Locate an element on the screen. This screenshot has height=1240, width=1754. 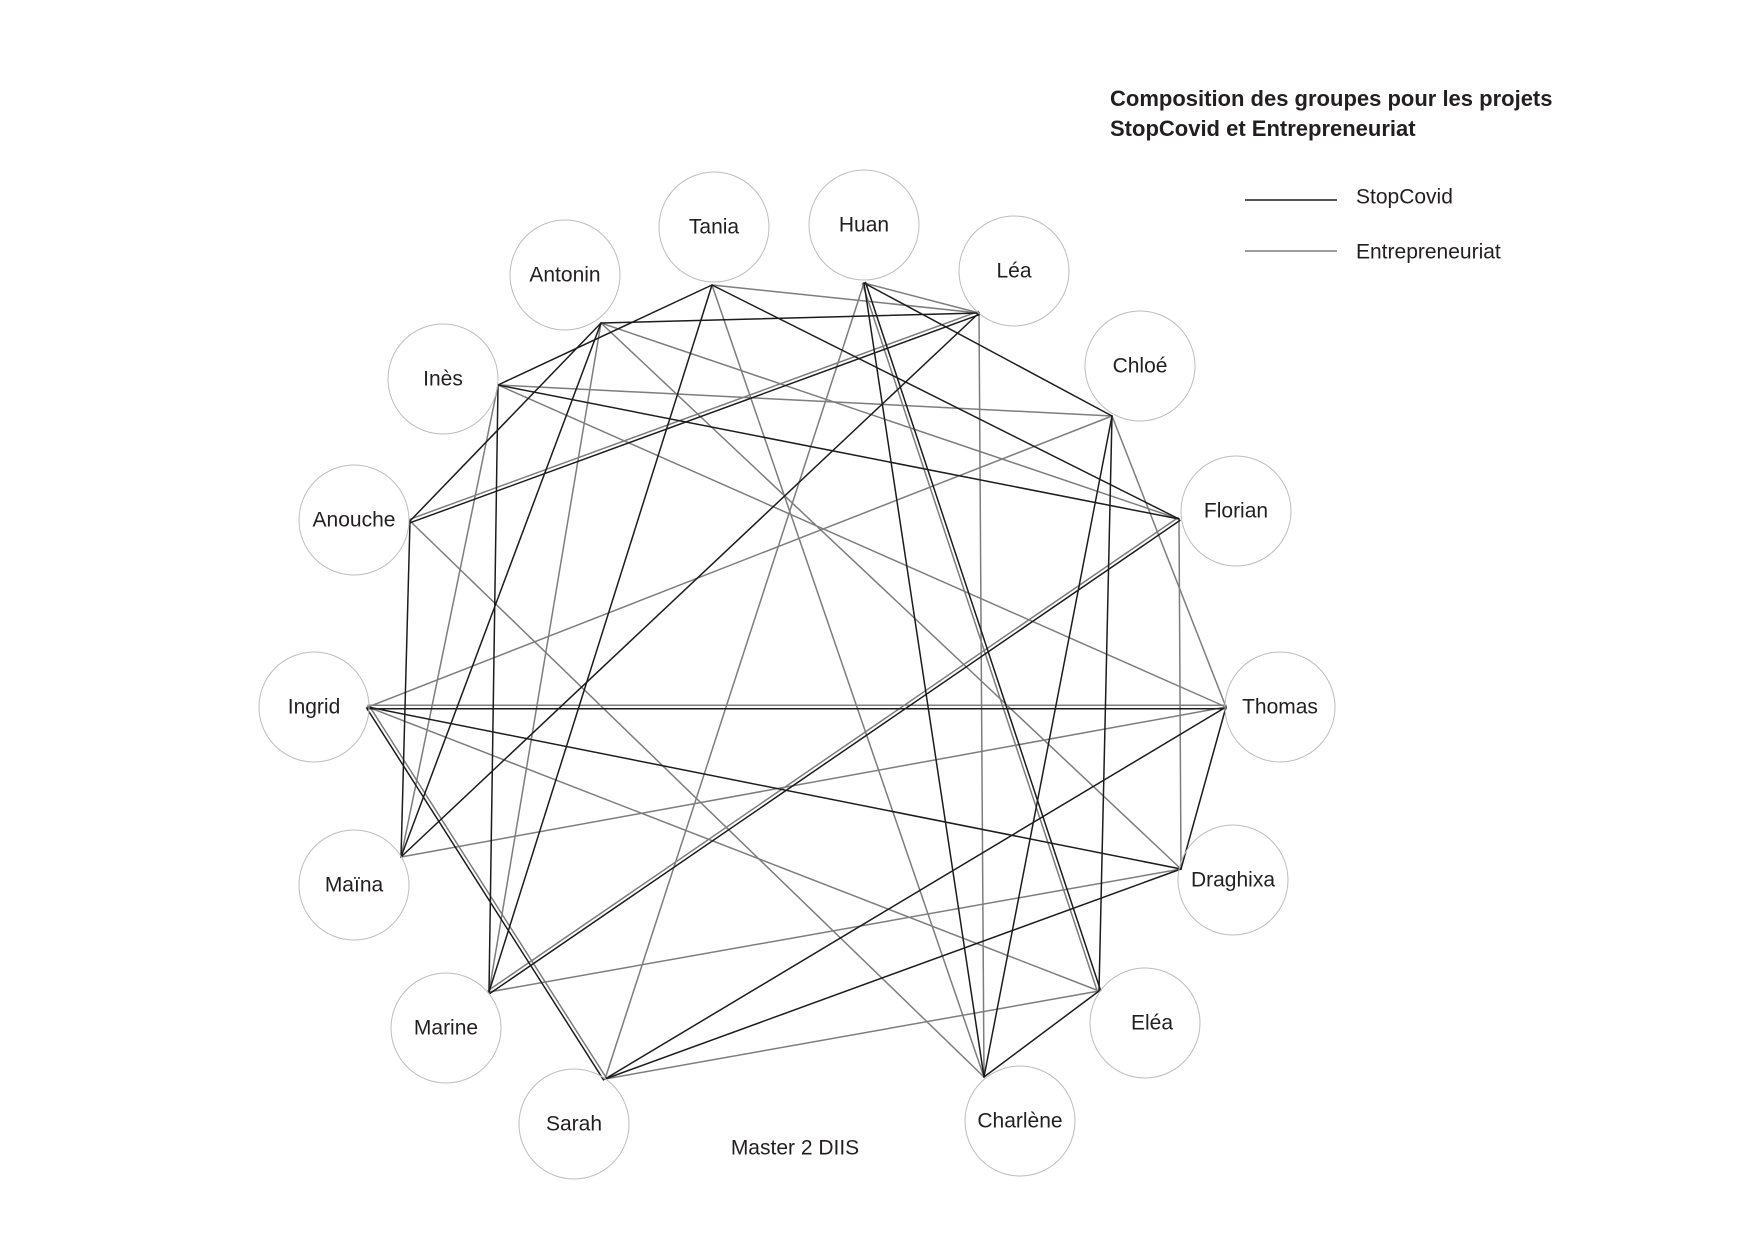
legend: StopCovid Entrepreneuriat is located at coordinates (1373, 225).